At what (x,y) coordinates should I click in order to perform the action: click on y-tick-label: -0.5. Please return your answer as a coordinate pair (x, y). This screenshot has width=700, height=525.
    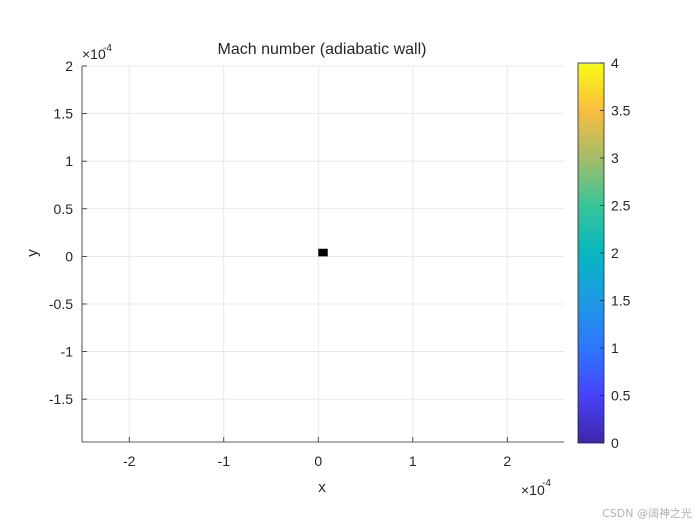
    Looking at the image, I should click on (61, 304).